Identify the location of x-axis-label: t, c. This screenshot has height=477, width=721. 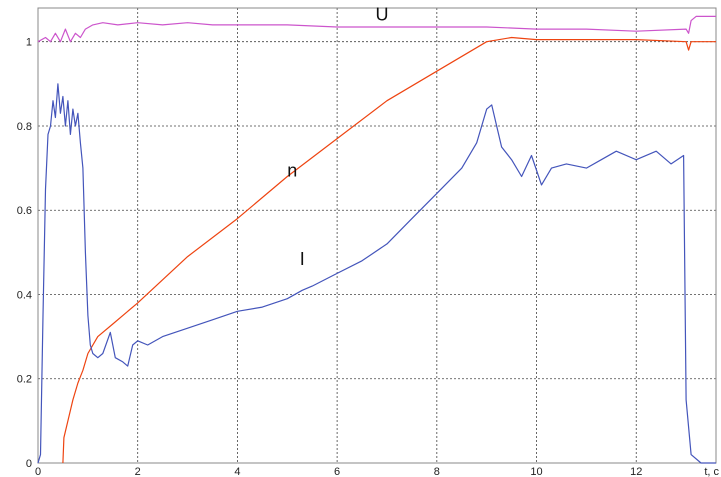
(711, 471).